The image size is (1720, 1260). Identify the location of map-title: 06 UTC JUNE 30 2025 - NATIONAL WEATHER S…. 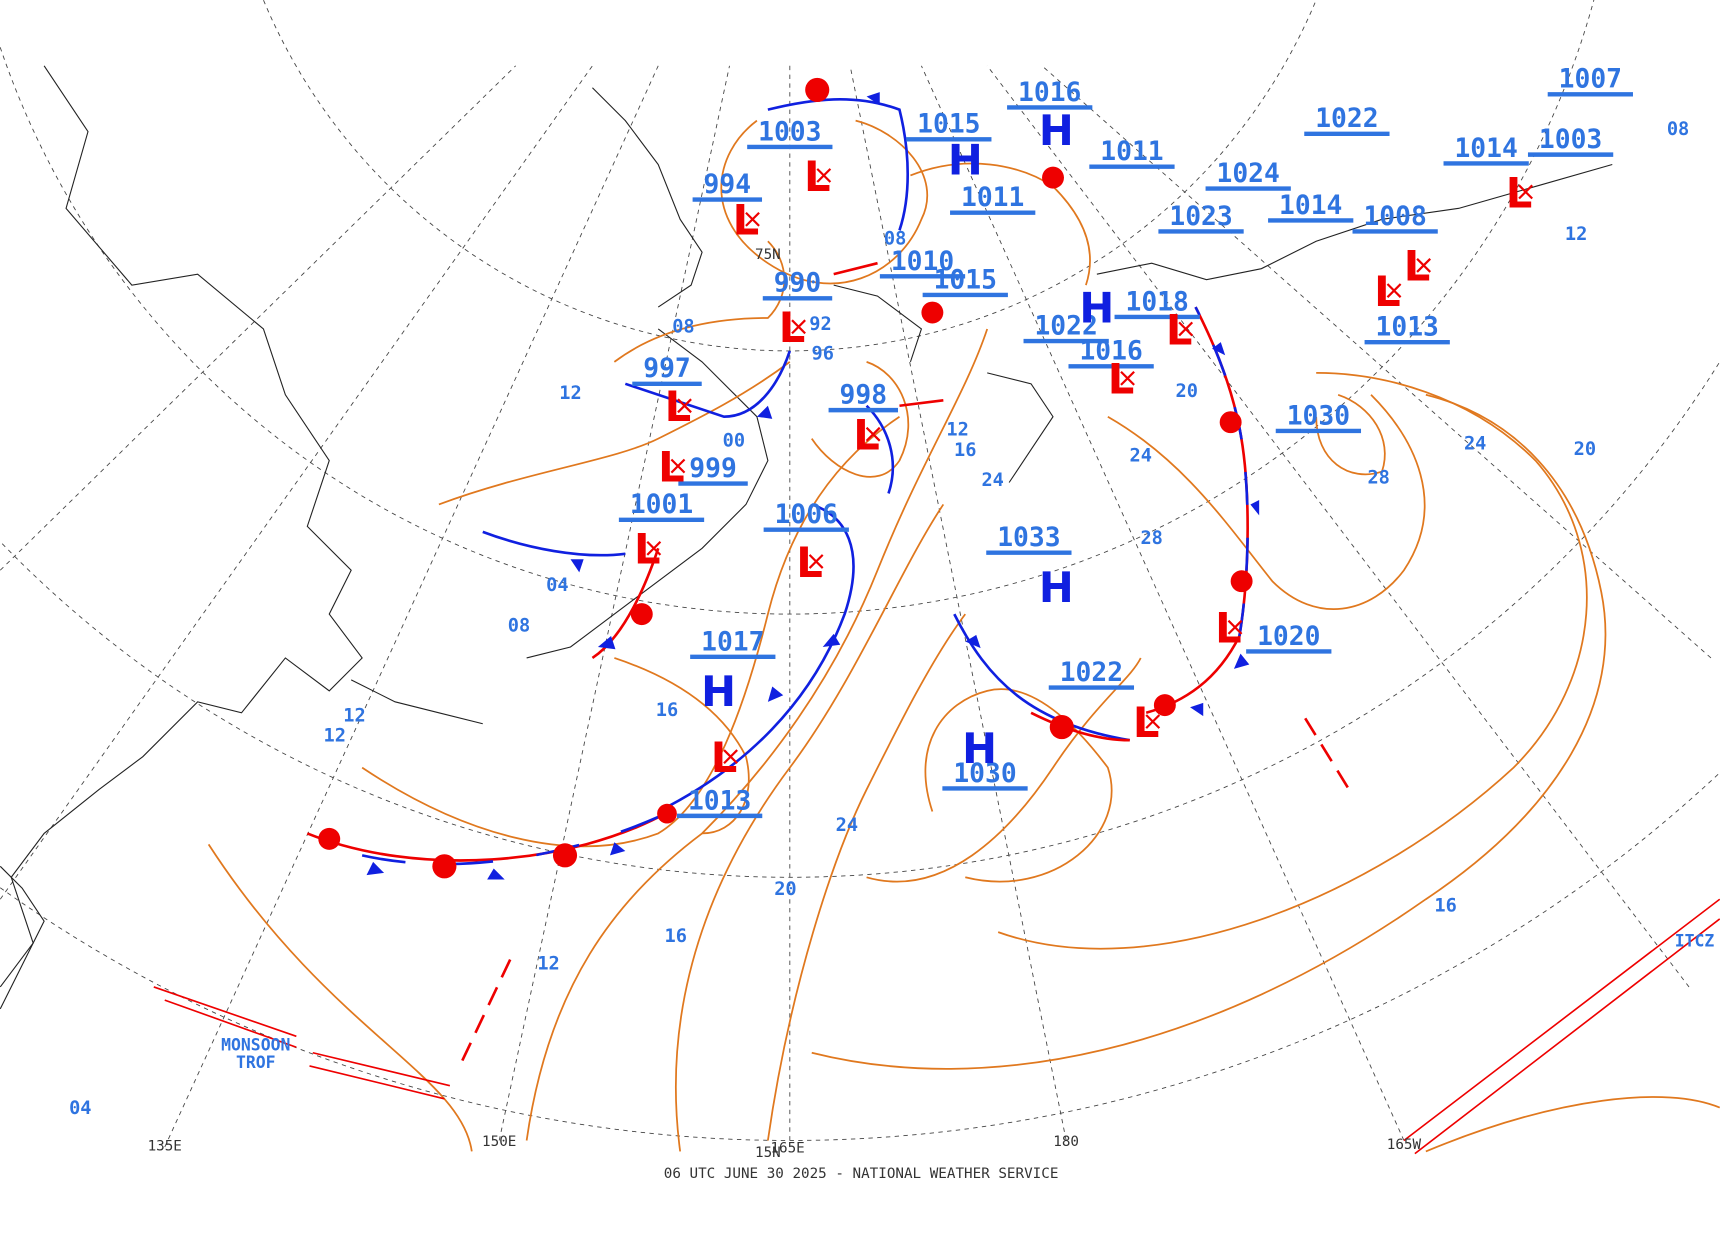
(861, 1174).